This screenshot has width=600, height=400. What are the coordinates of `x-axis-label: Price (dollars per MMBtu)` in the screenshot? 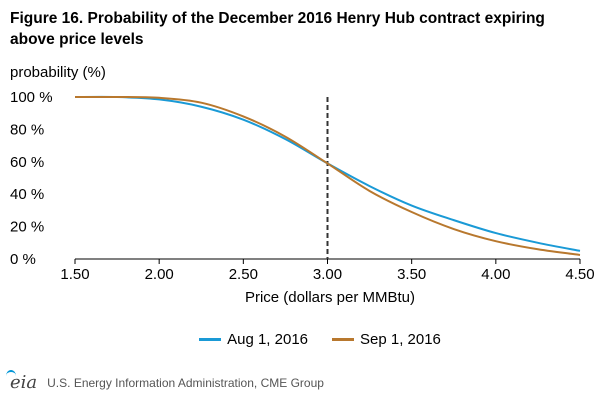 It's located at (330, 297).